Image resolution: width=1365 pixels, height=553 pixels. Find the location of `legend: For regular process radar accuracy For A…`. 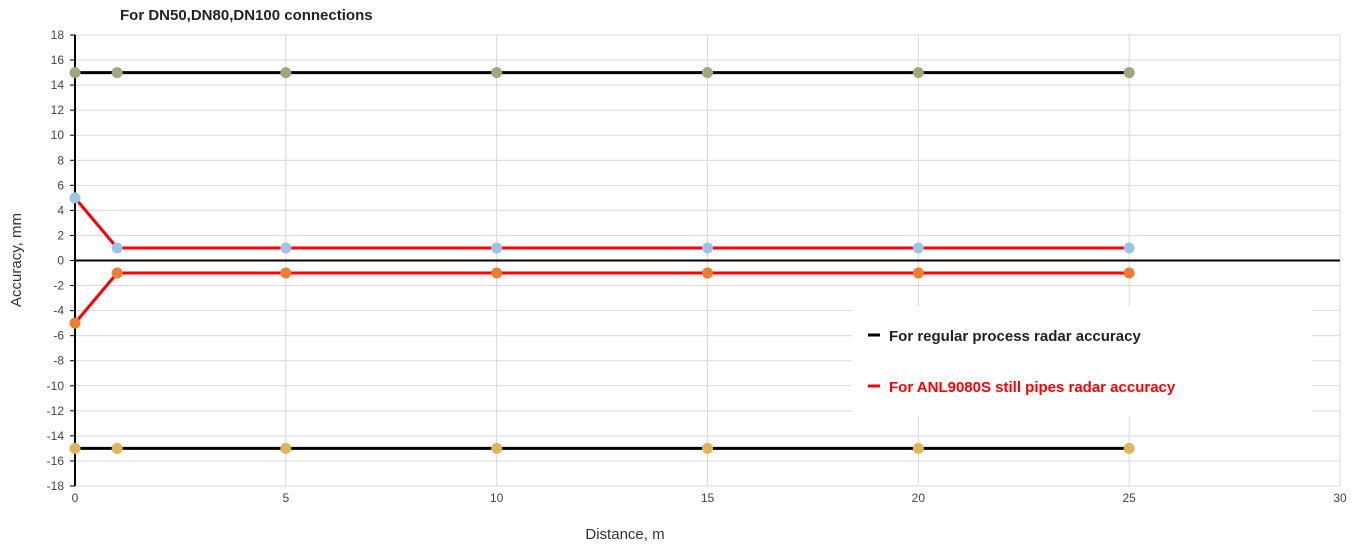

legend: For regular process radar accuracy For A… is located at coordinates (1082, 361).